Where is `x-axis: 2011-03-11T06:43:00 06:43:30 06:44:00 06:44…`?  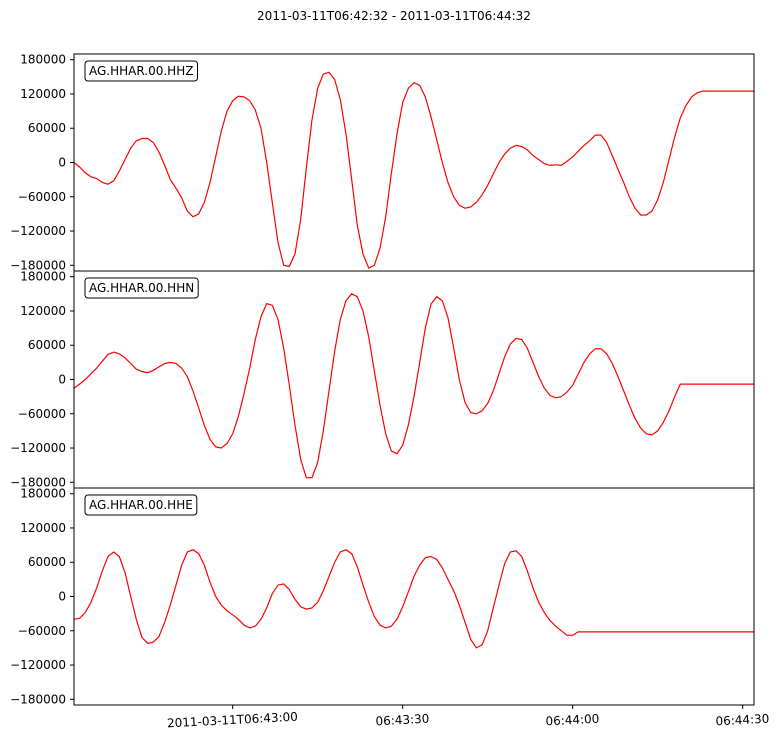
x-axis: 2011-03-11T06:43:00 06:43:30 06:44:00 06:44… is located at coordinates (468, 717).